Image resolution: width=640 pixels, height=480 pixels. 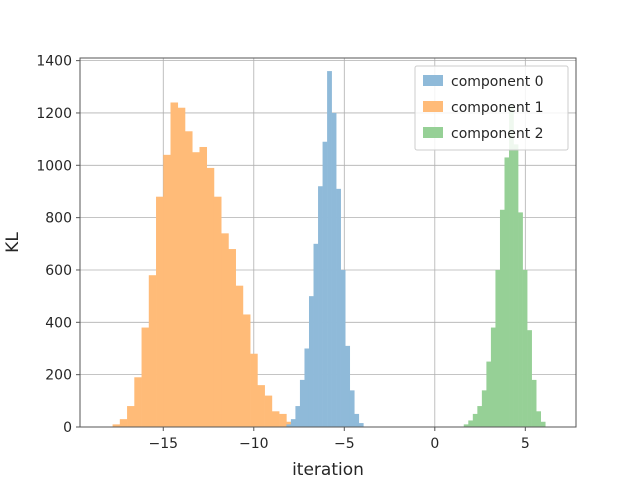 What do you see at coordinates (58, 219) in the screenshot?
I see `y-tick-label: 800` at bounding box center [58, 219].